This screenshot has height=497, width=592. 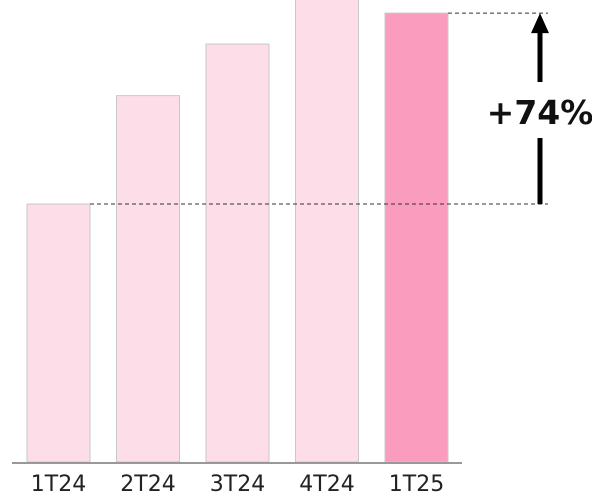 What do you see at coordinates (540, 23) in the screenshot?
I see `arrow-up-icon` at bounding box center [540, 23].